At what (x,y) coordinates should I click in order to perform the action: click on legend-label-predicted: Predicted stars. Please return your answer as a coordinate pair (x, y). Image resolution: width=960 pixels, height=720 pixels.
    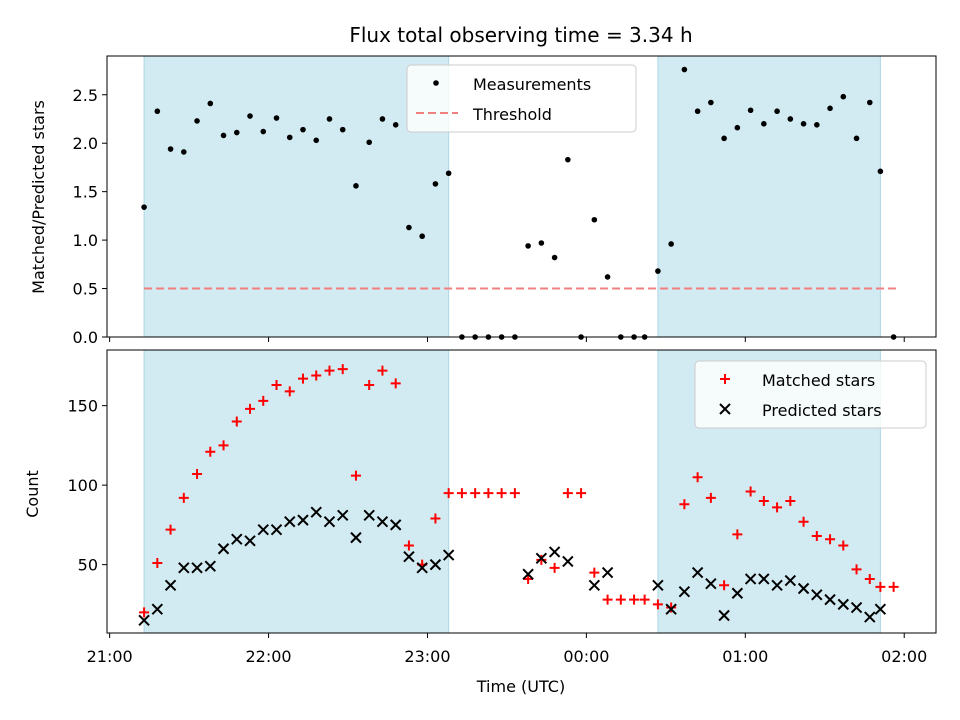
    Looking at the image, I should click on (822, 410).